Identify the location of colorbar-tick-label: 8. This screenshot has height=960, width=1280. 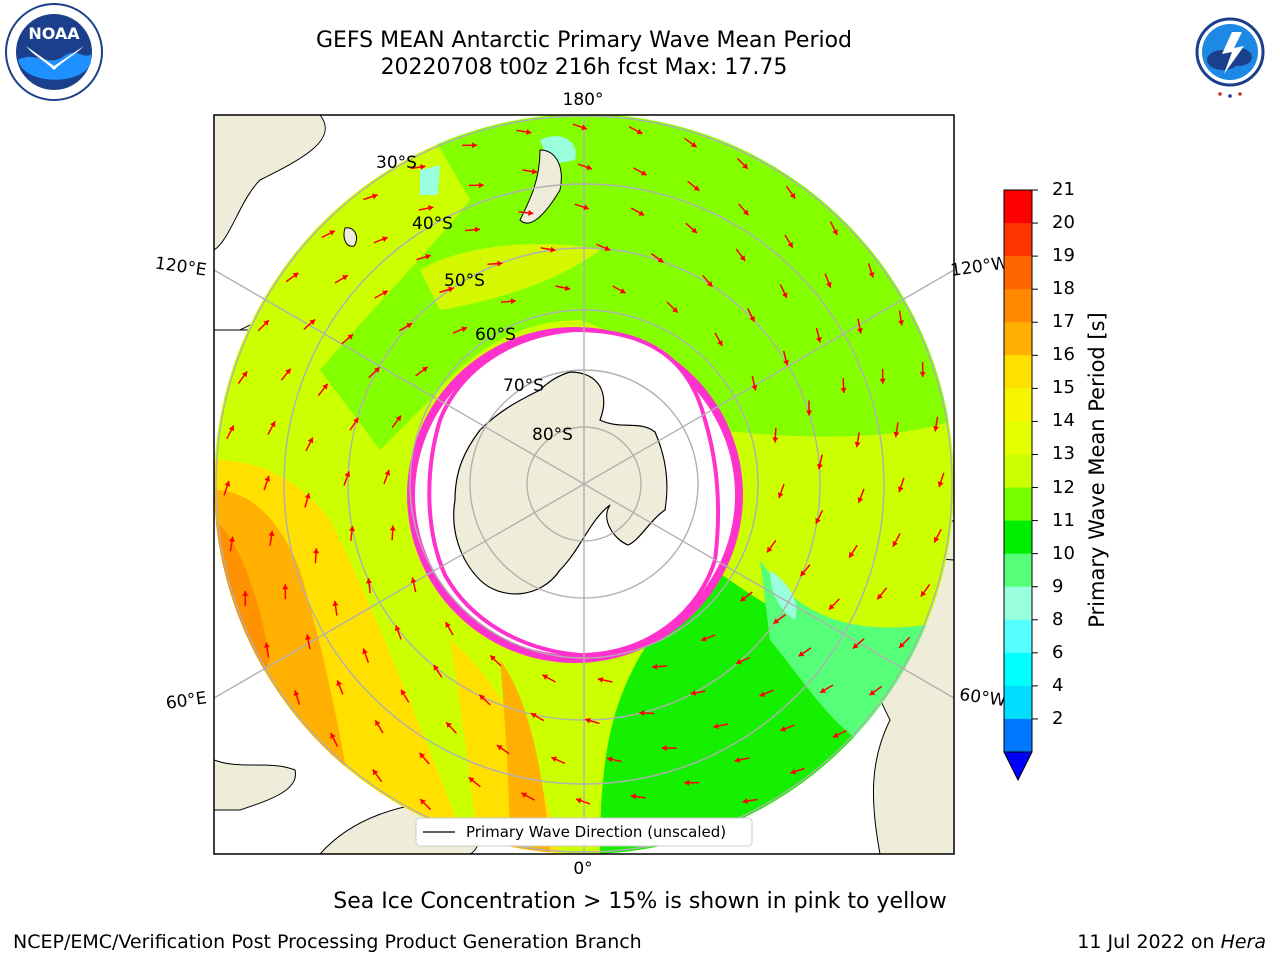
(1058, 619).